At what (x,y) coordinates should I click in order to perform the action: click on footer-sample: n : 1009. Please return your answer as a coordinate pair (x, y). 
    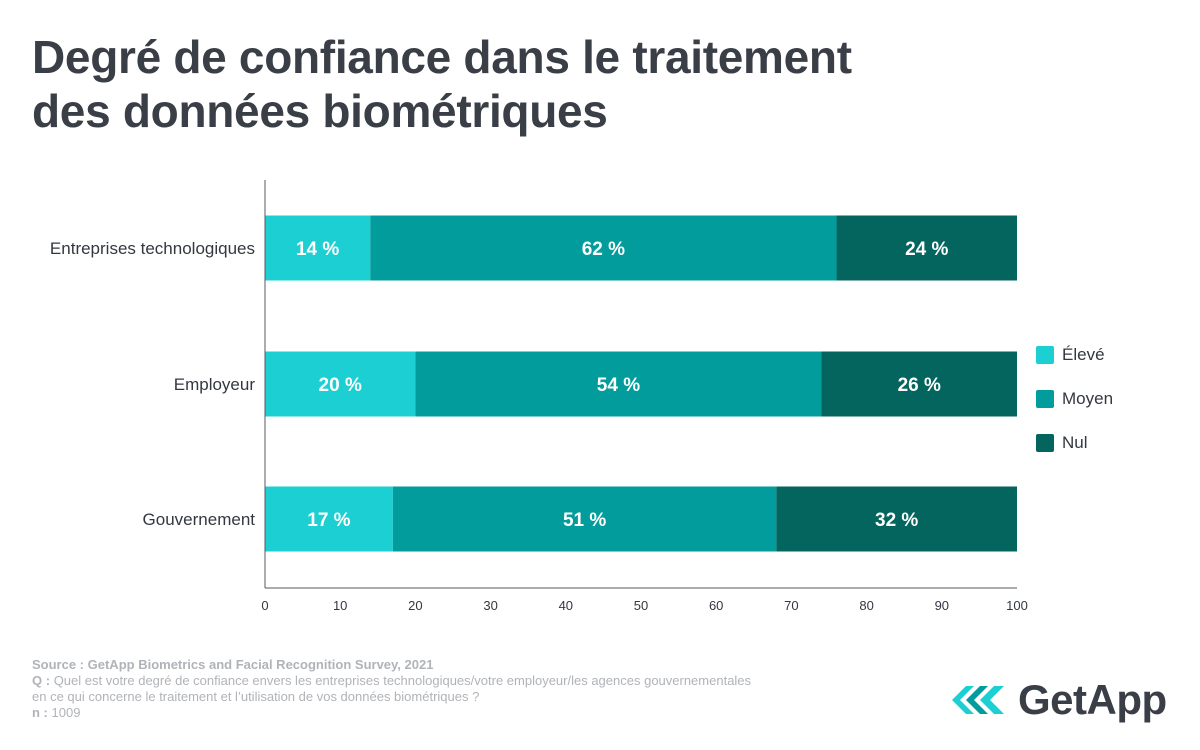
    Looking at the image, I should click on (472, 713).